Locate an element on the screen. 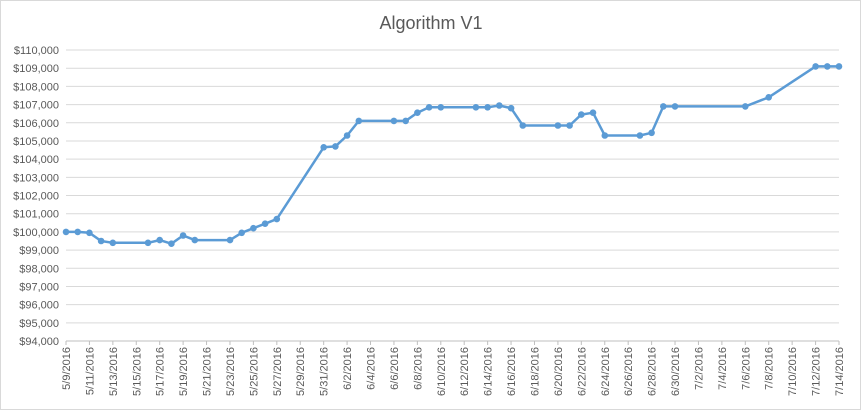  x-tick-label: 6/28/2016 is located at coordinates (653, 371).